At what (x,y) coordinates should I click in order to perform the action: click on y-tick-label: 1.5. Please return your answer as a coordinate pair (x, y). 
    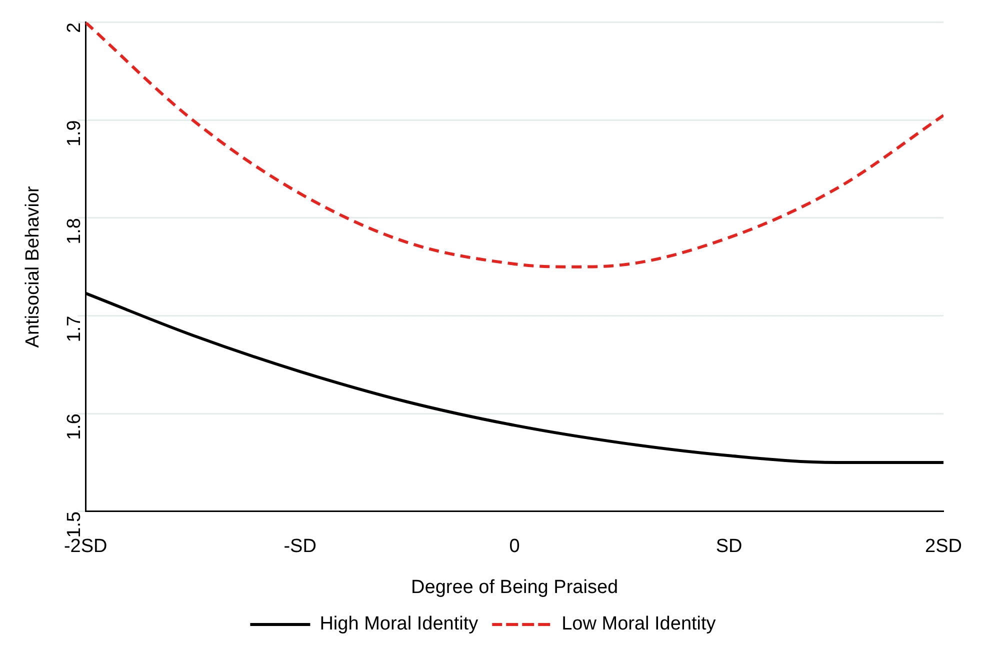
    Looking at the image, I should click on (74, 524).